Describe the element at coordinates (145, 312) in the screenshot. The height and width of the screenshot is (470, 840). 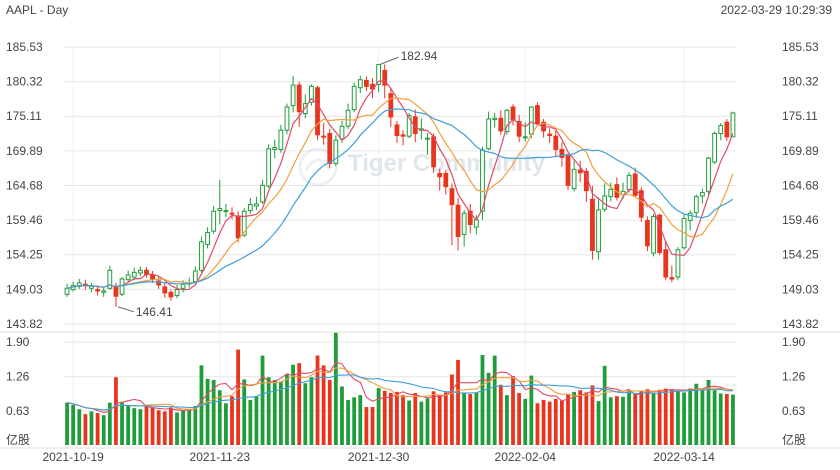
I see `low-price-annotation: 146.41` at that location.